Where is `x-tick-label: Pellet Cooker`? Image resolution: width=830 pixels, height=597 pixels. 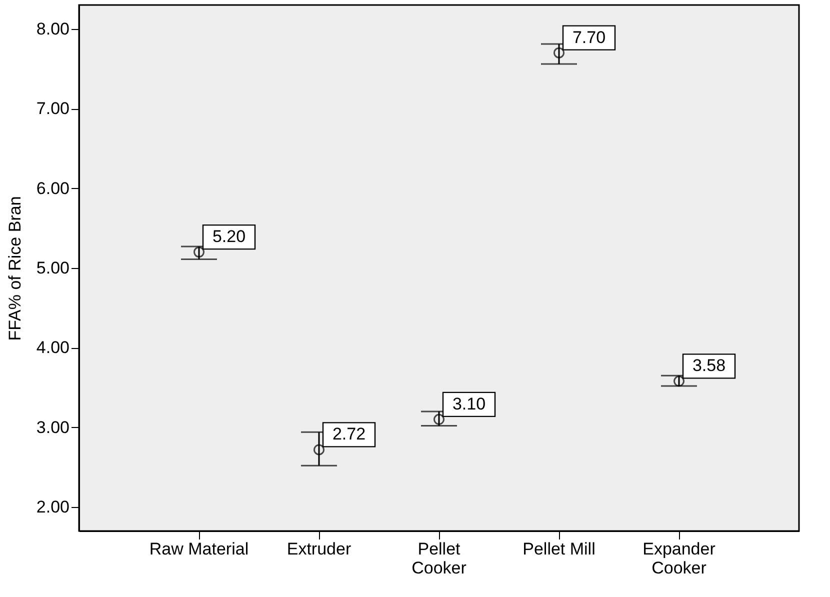
x-tick-label: Pellet Cooker is located at coordinates (439, 559).